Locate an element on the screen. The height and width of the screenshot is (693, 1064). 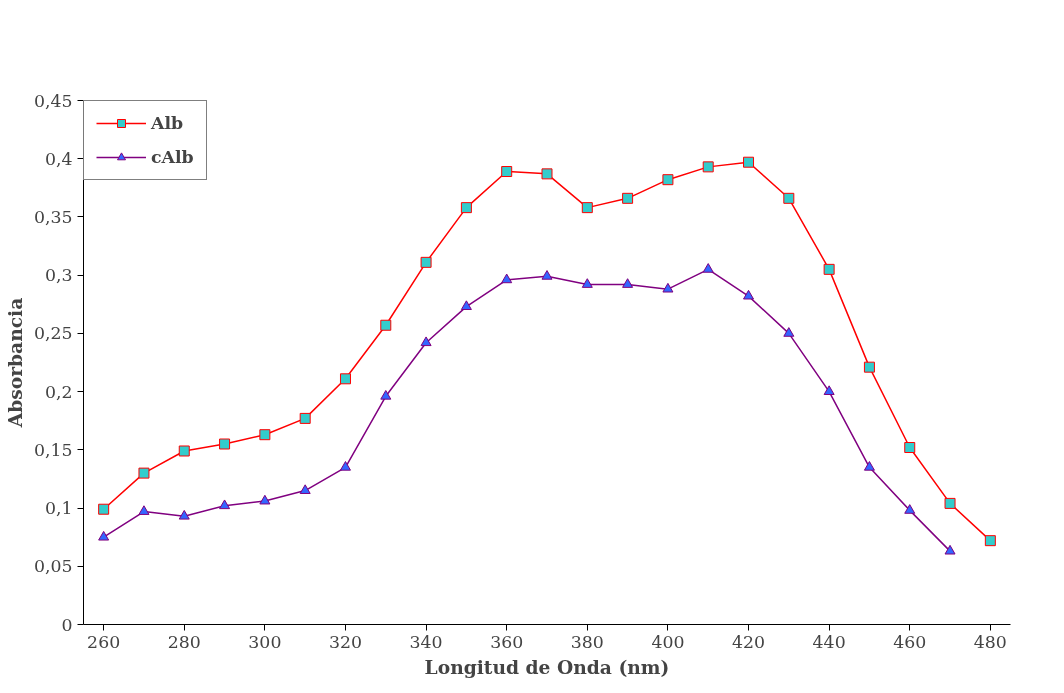
y-axis-title: Absorbancia is located at coordinates (14, 363).